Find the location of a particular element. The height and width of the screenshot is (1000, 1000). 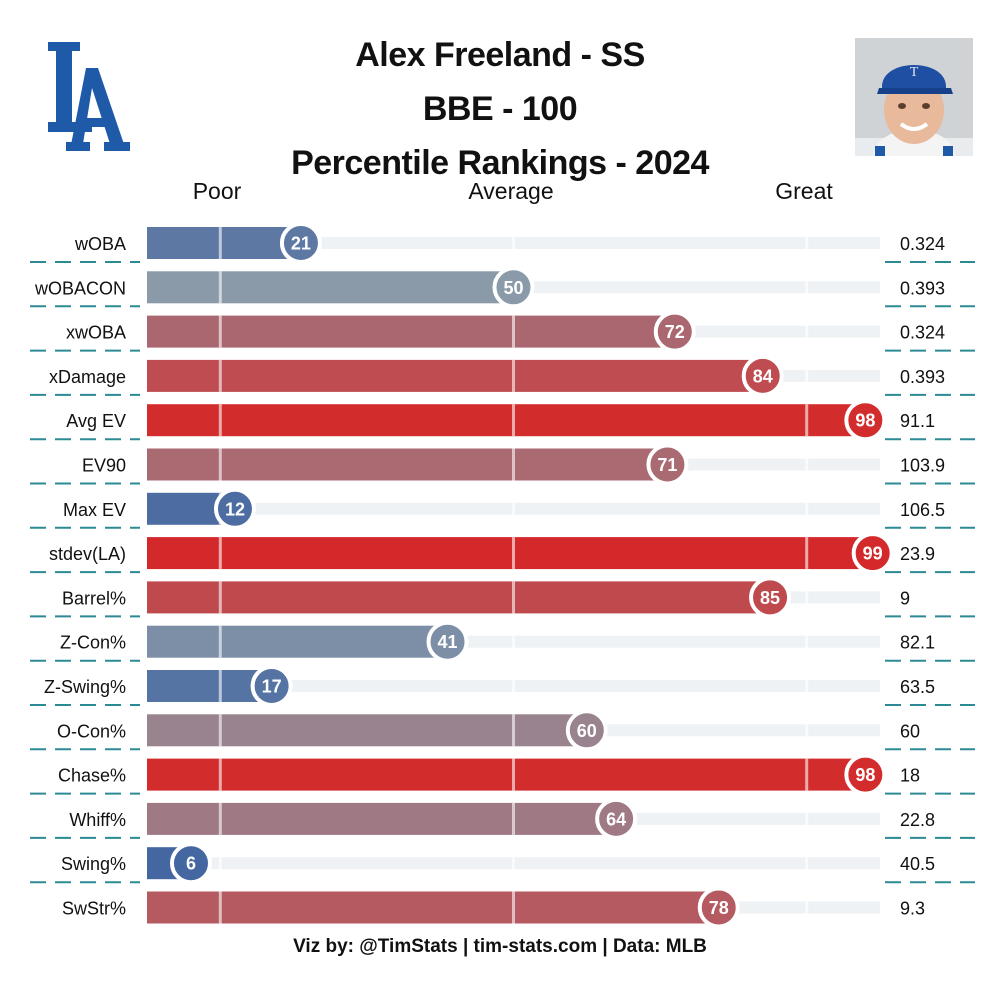

category-label: xwOBA is located at coordinates (96, 333).